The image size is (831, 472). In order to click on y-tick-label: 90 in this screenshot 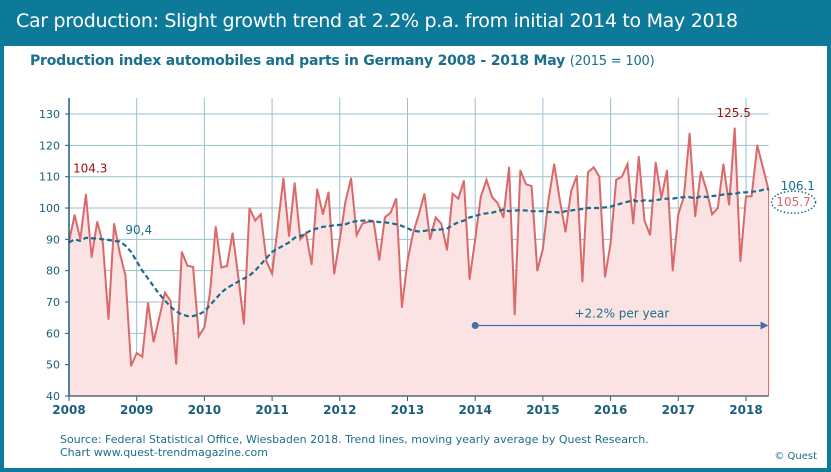, I will do `click(53, 239)`.